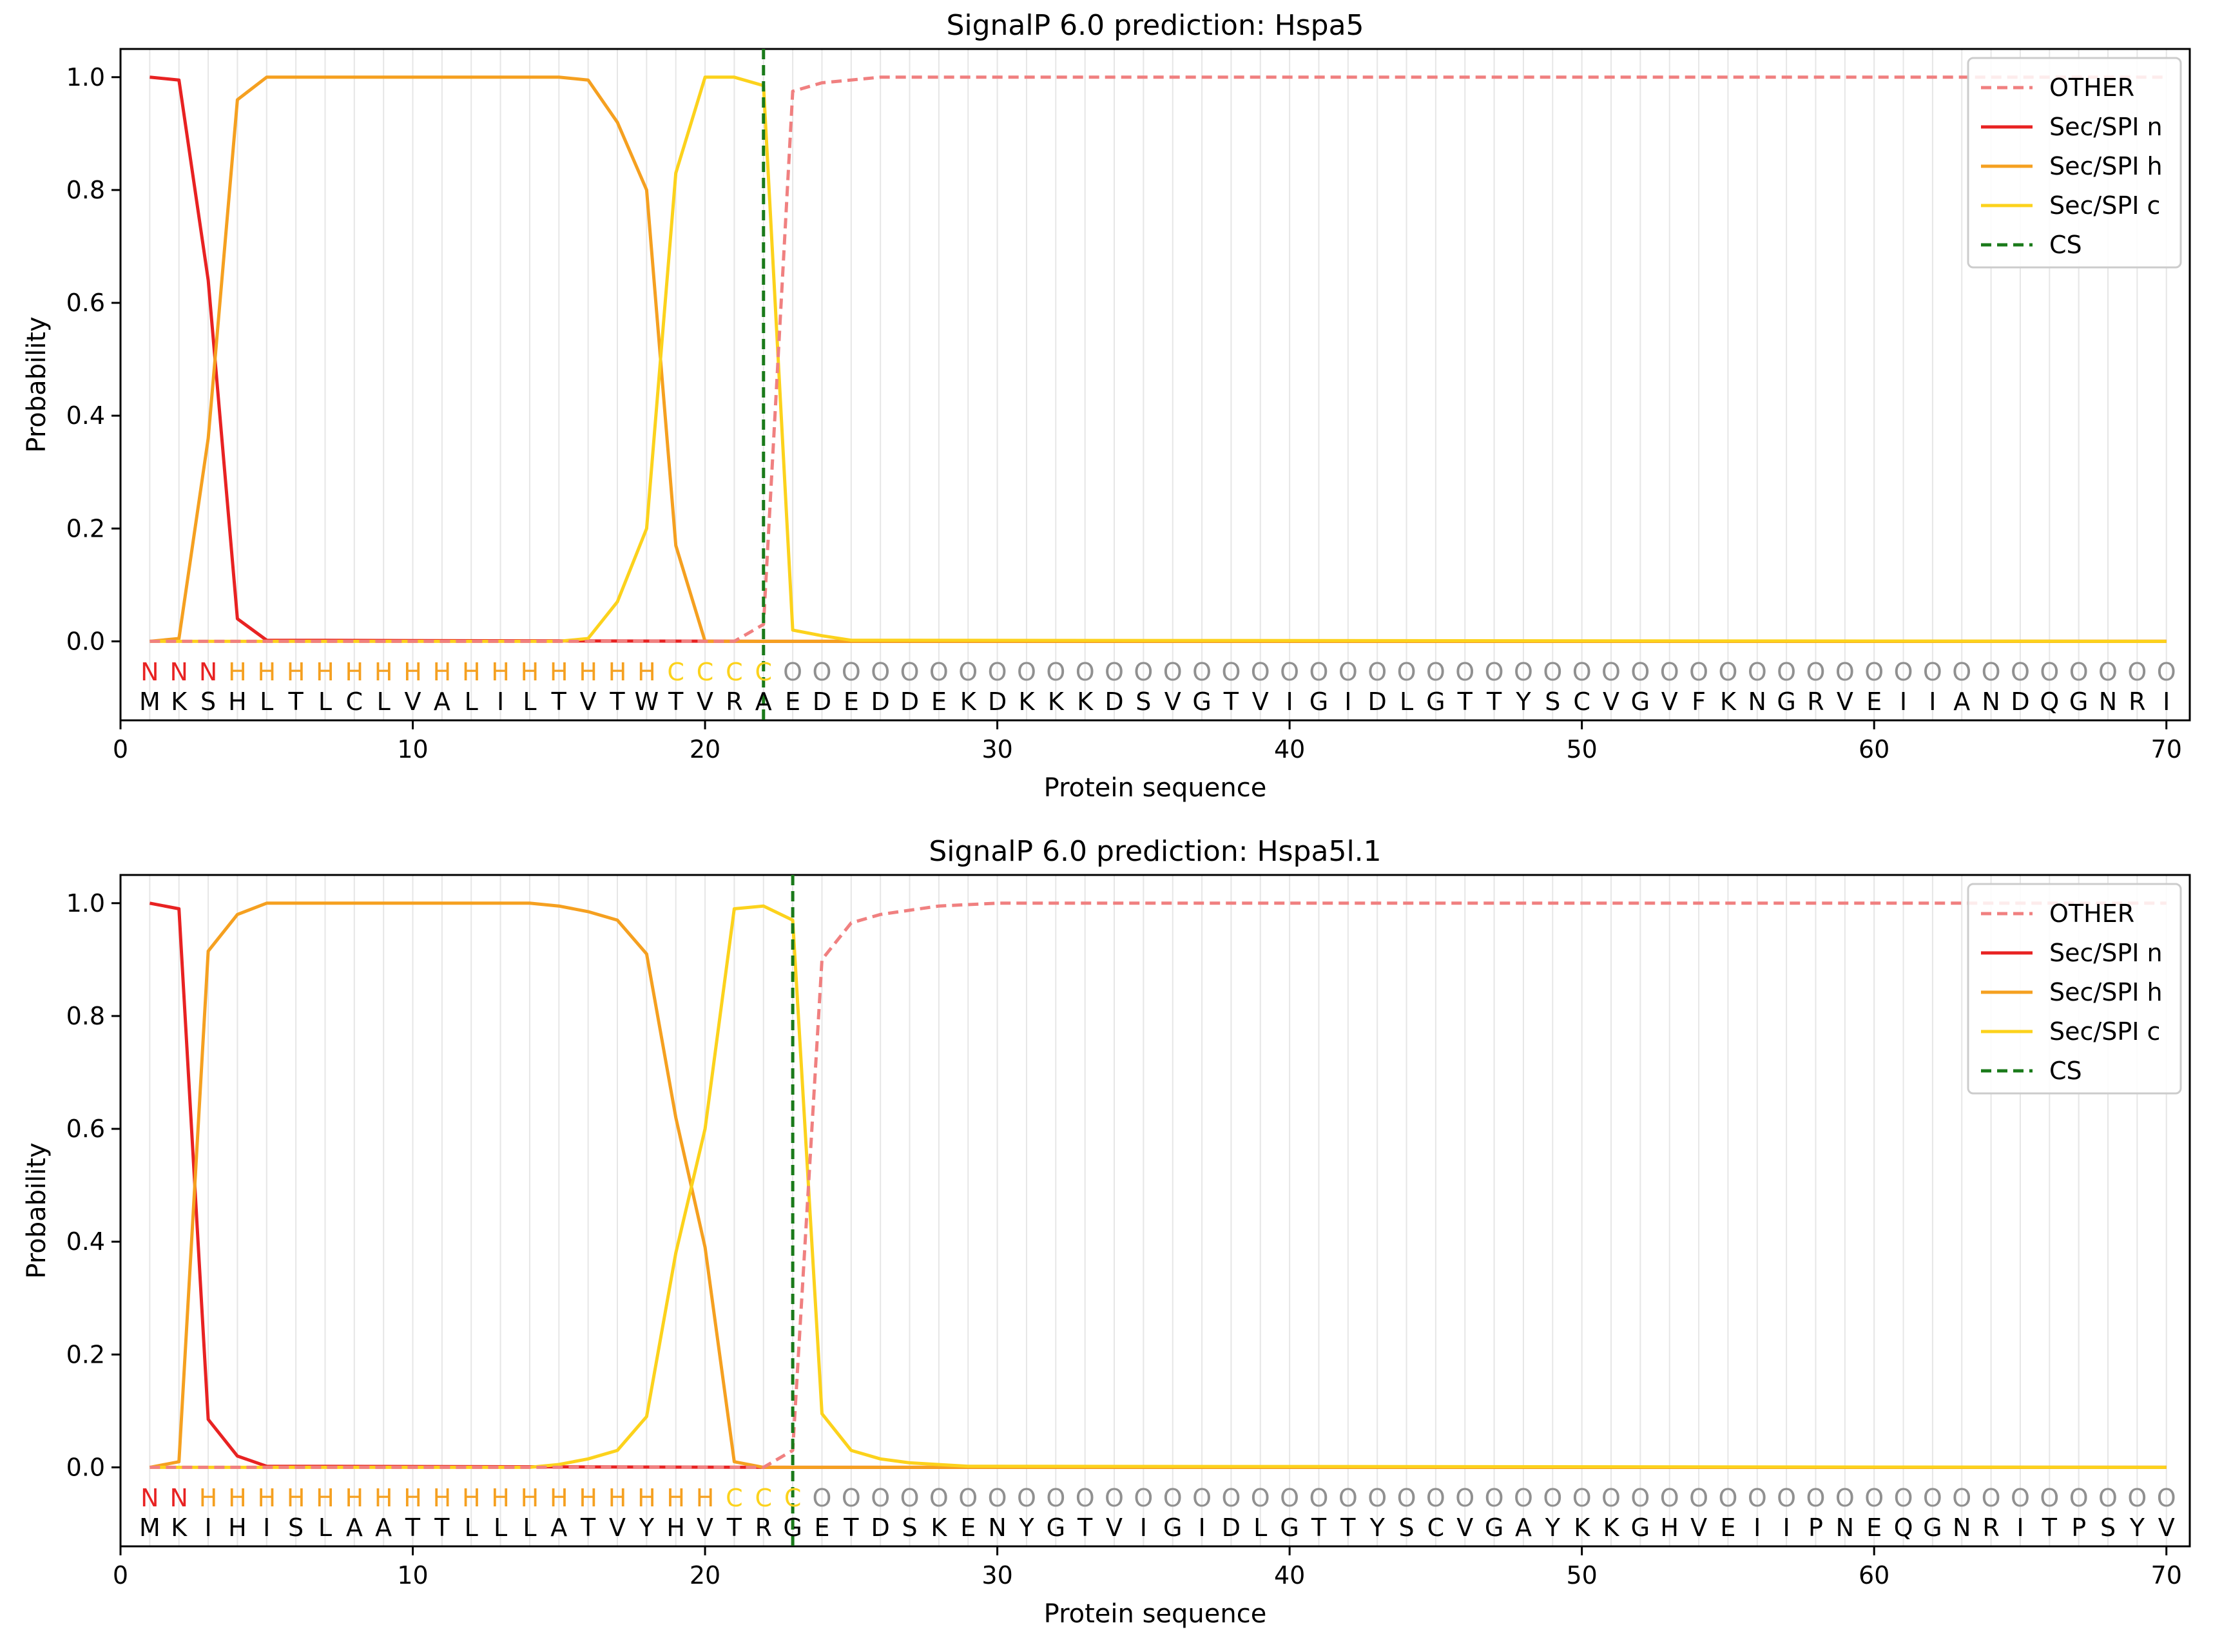  What do you see at coordinates (996, 749) in the screenshot?
I see `x-tick-label: 30` at bounding box center [996, 749].